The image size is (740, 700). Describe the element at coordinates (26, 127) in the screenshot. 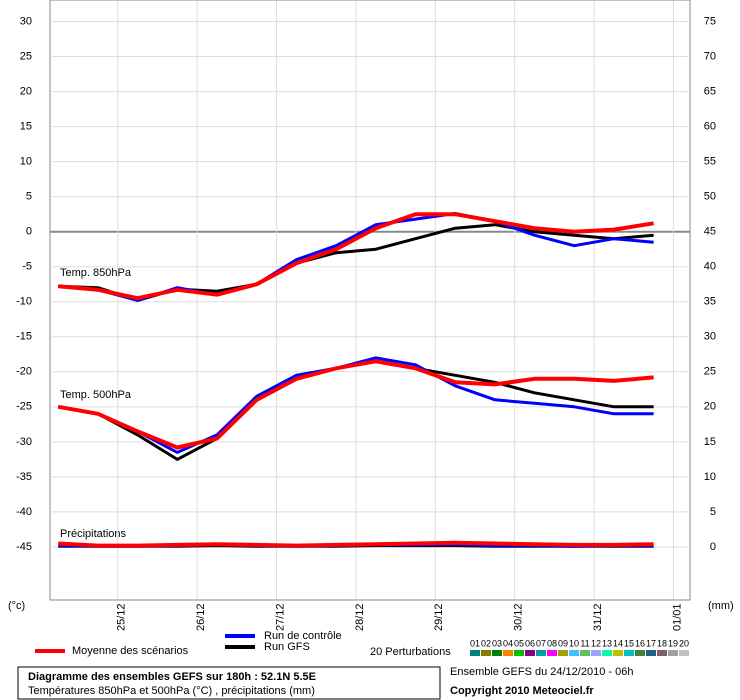

I see `y-tick-label: 15` at that location.